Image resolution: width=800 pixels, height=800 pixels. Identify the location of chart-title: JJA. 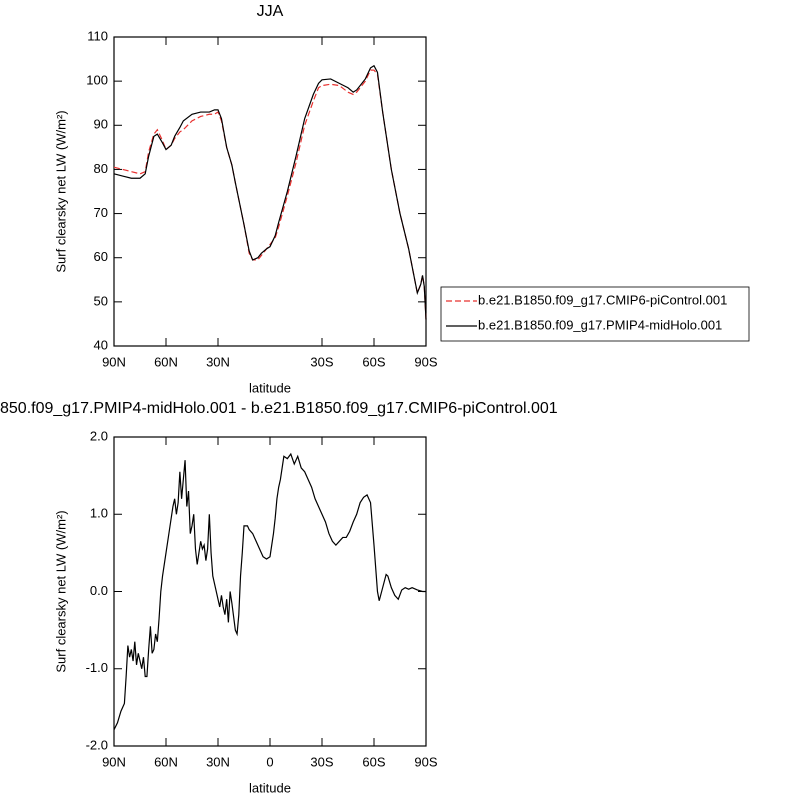
(270, 11).